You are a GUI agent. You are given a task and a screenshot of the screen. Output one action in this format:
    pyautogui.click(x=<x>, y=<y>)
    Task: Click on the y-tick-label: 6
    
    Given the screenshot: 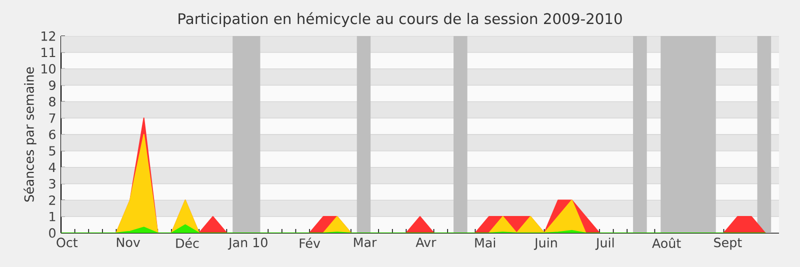 What is the action you would take?
    pyautogui.click(x=52, y=135)
    